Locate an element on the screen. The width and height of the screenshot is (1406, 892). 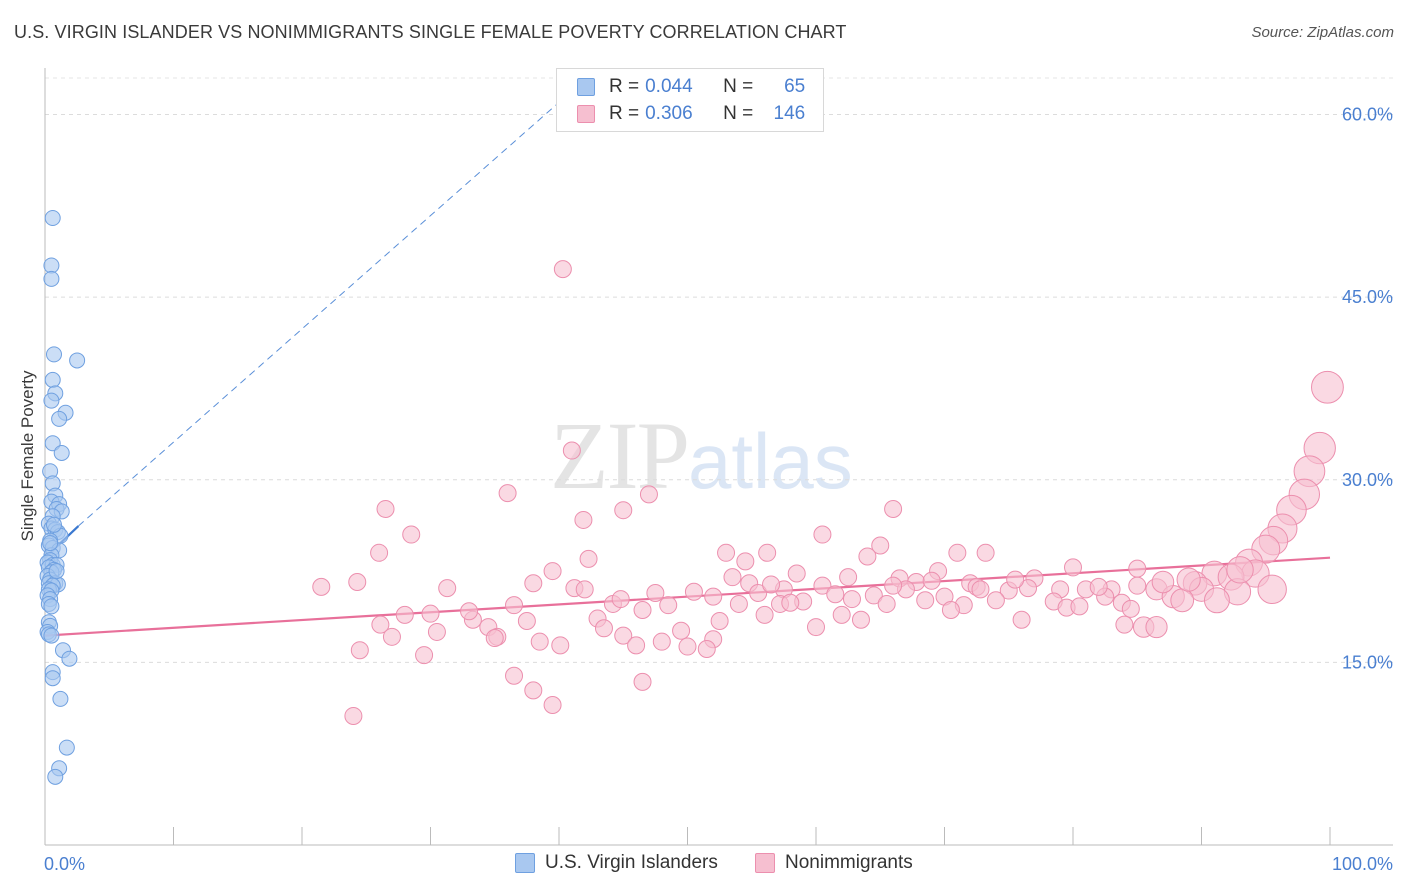
correlation-legend: R = 0.044 N = 65 R = 0.306 N = 146 is located at coordinates (690, 100).